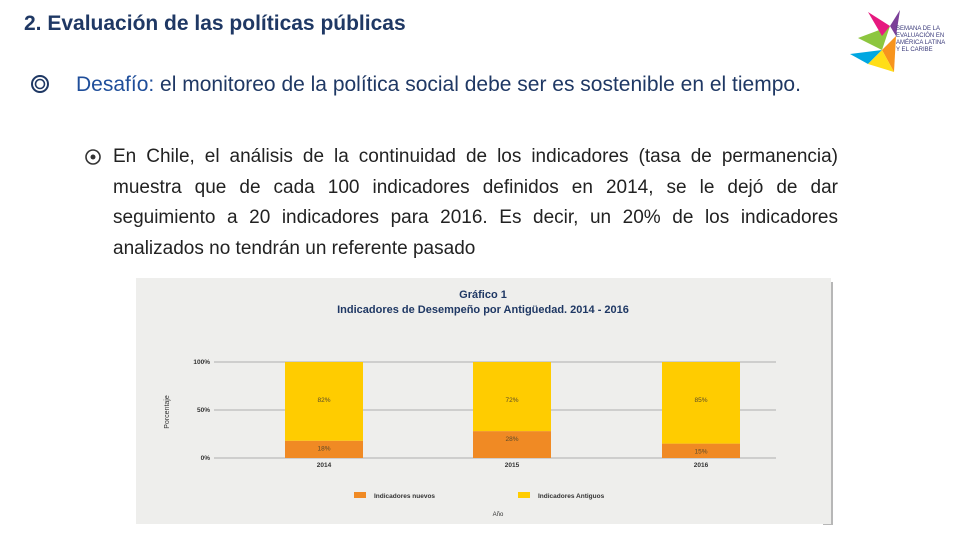 This screenshot has height=540, width=960. I want to click on y-tick-label: 50%, so click(203, 410).